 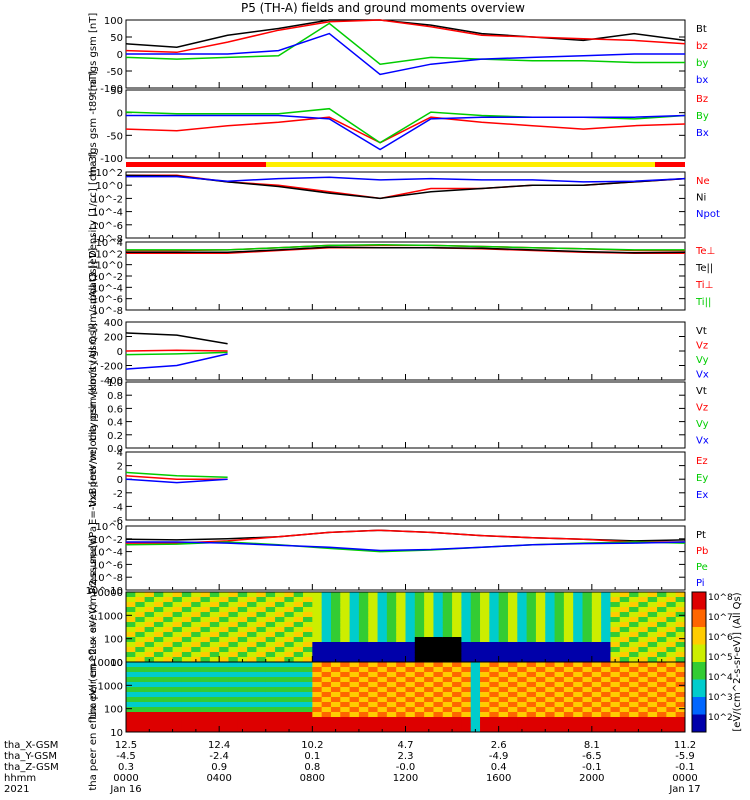 What do you see at coordinates (107, 565) in the screenshot?
I see `y-tick-label: 10^-6` at bounding box center [107, 565].